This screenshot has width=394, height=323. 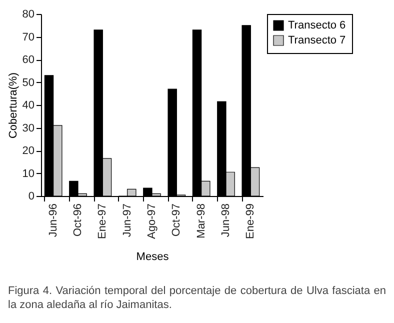 What do you see at coordinates (28, 151) in the screenshot?
I see `y-tick-label: 20` at bounding box center [28, 151].